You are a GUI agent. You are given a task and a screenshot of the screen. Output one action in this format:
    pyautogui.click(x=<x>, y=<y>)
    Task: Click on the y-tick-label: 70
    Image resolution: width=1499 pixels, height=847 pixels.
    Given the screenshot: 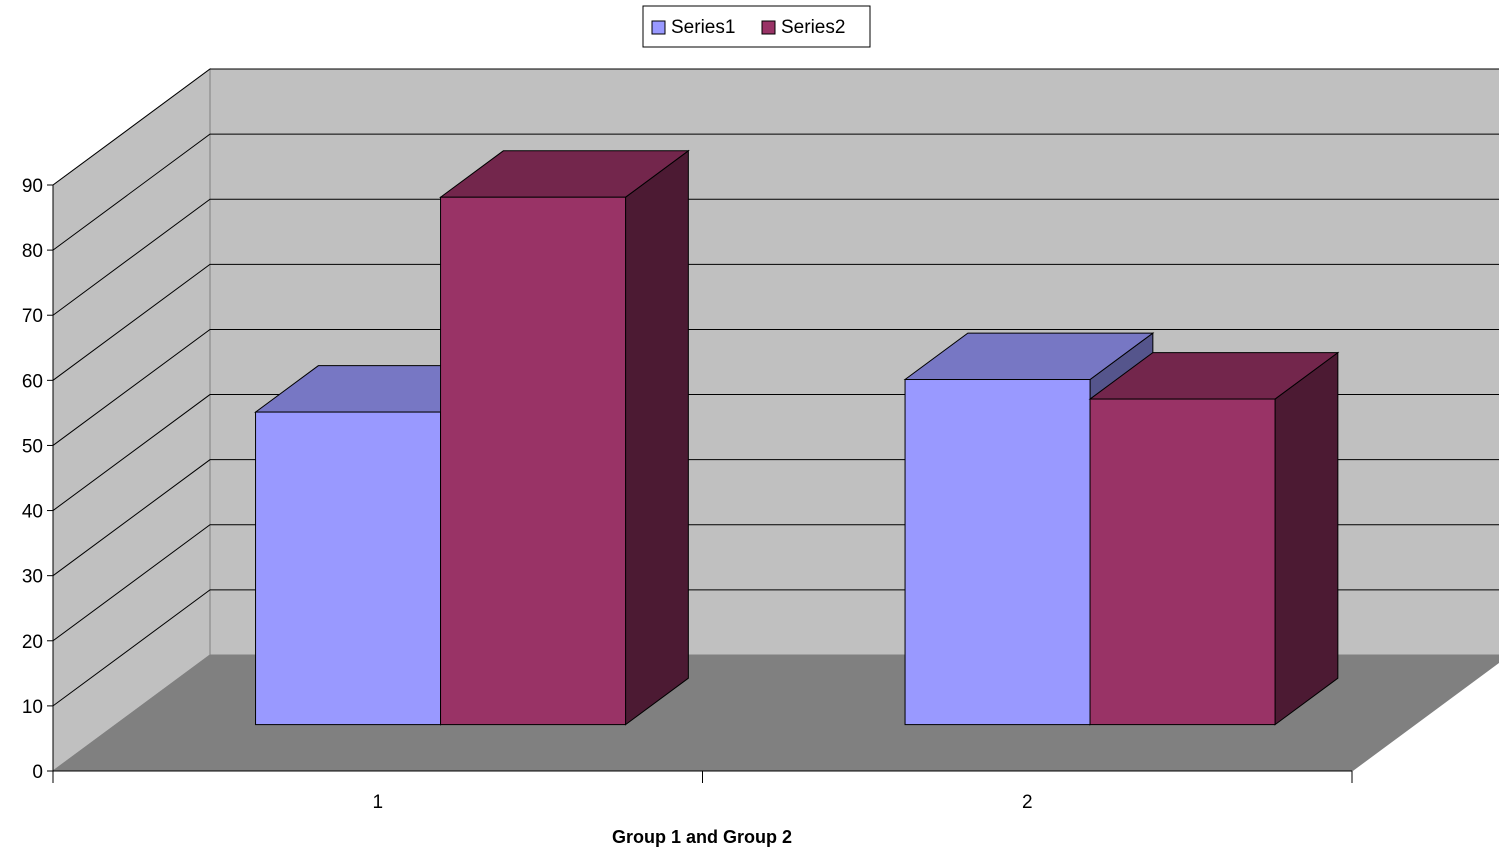 What is the action you would take?
    pyautogui.click(x=32, y=316)
    